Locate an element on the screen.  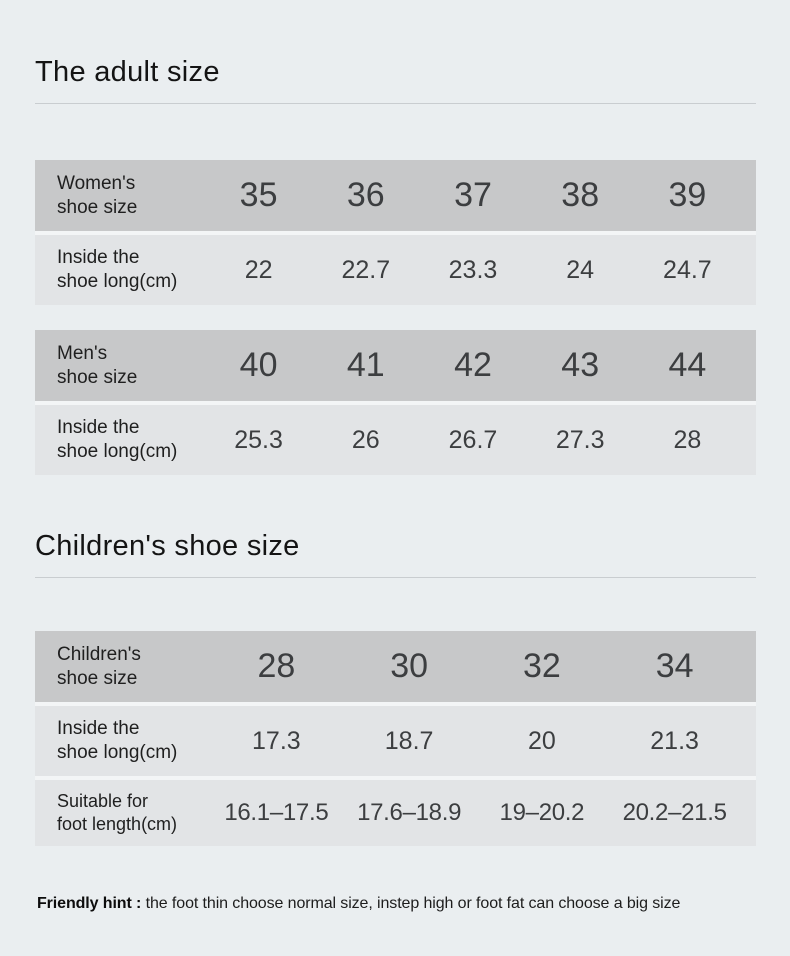
length-value: 28 is located at coordinates (687, 439).